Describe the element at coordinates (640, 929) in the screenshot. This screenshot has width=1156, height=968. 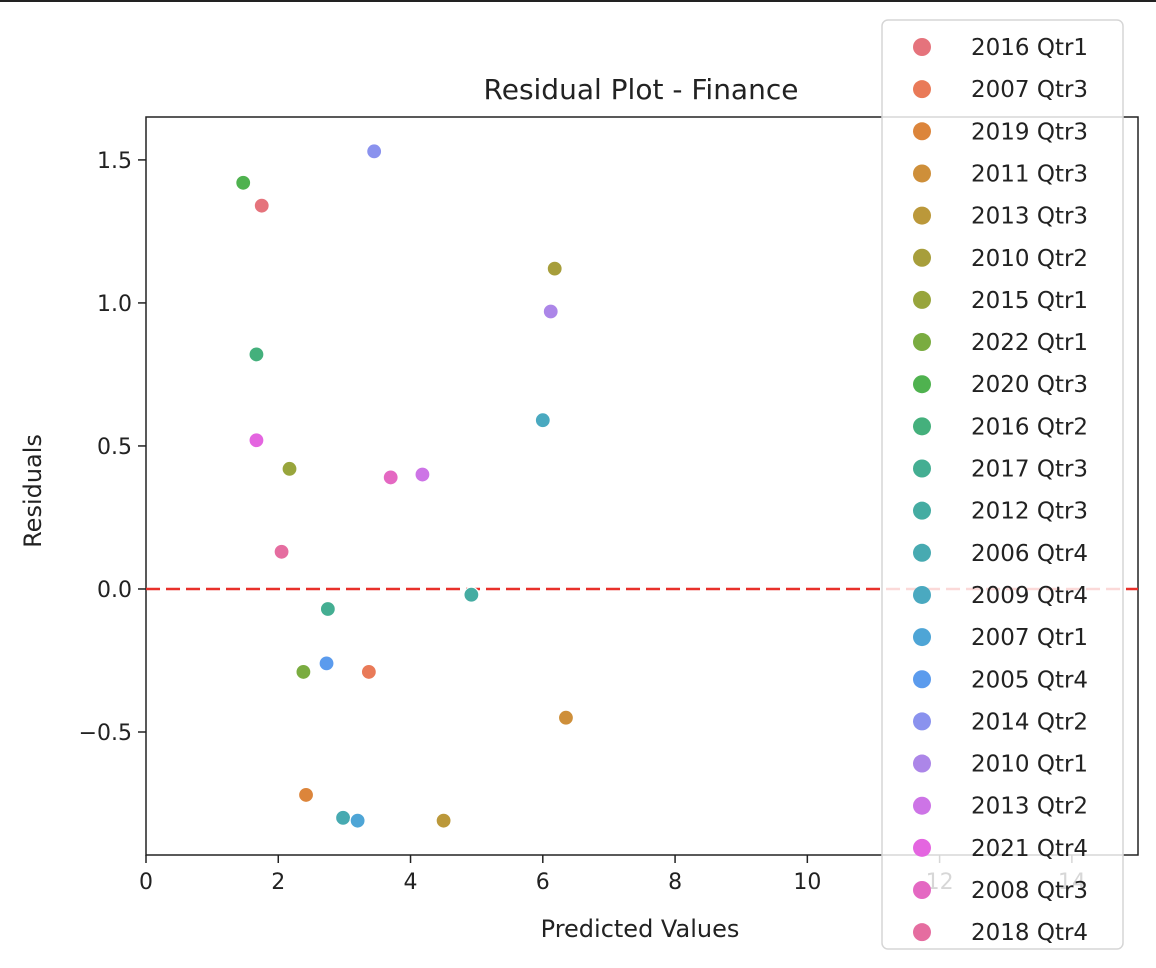
I see `x-axis-title: Predicted Values` at that location.